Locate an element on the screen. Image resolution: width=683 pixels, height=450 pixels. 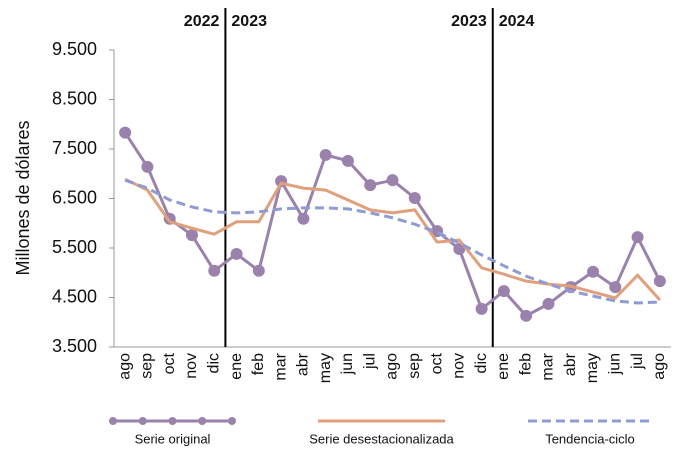
y-tick-label: 4.500 is located at coordinates (74, 296).